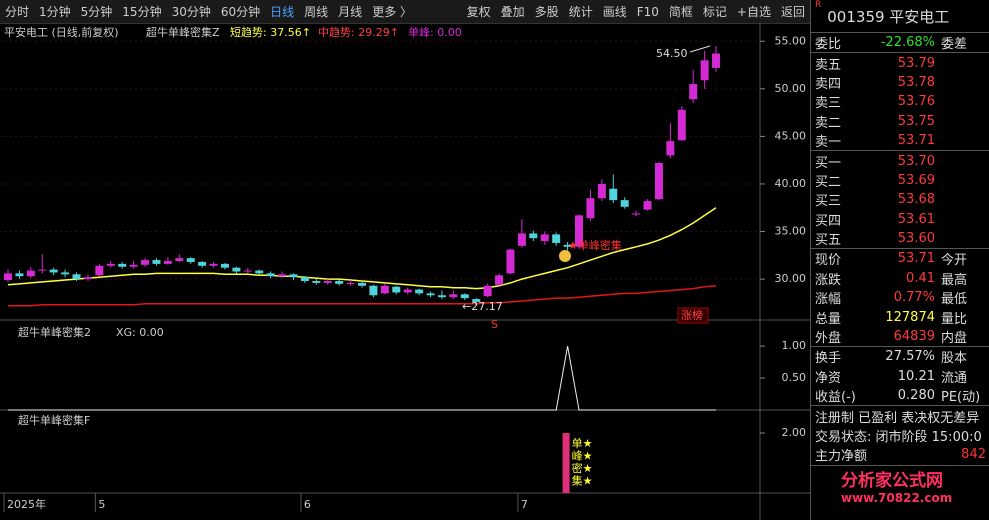 This screenshot has height=520, width=989. What do you see at coordinates (954, 319) in the screenshot?
I see `label2: 量比` at bounding box center [954, 319].